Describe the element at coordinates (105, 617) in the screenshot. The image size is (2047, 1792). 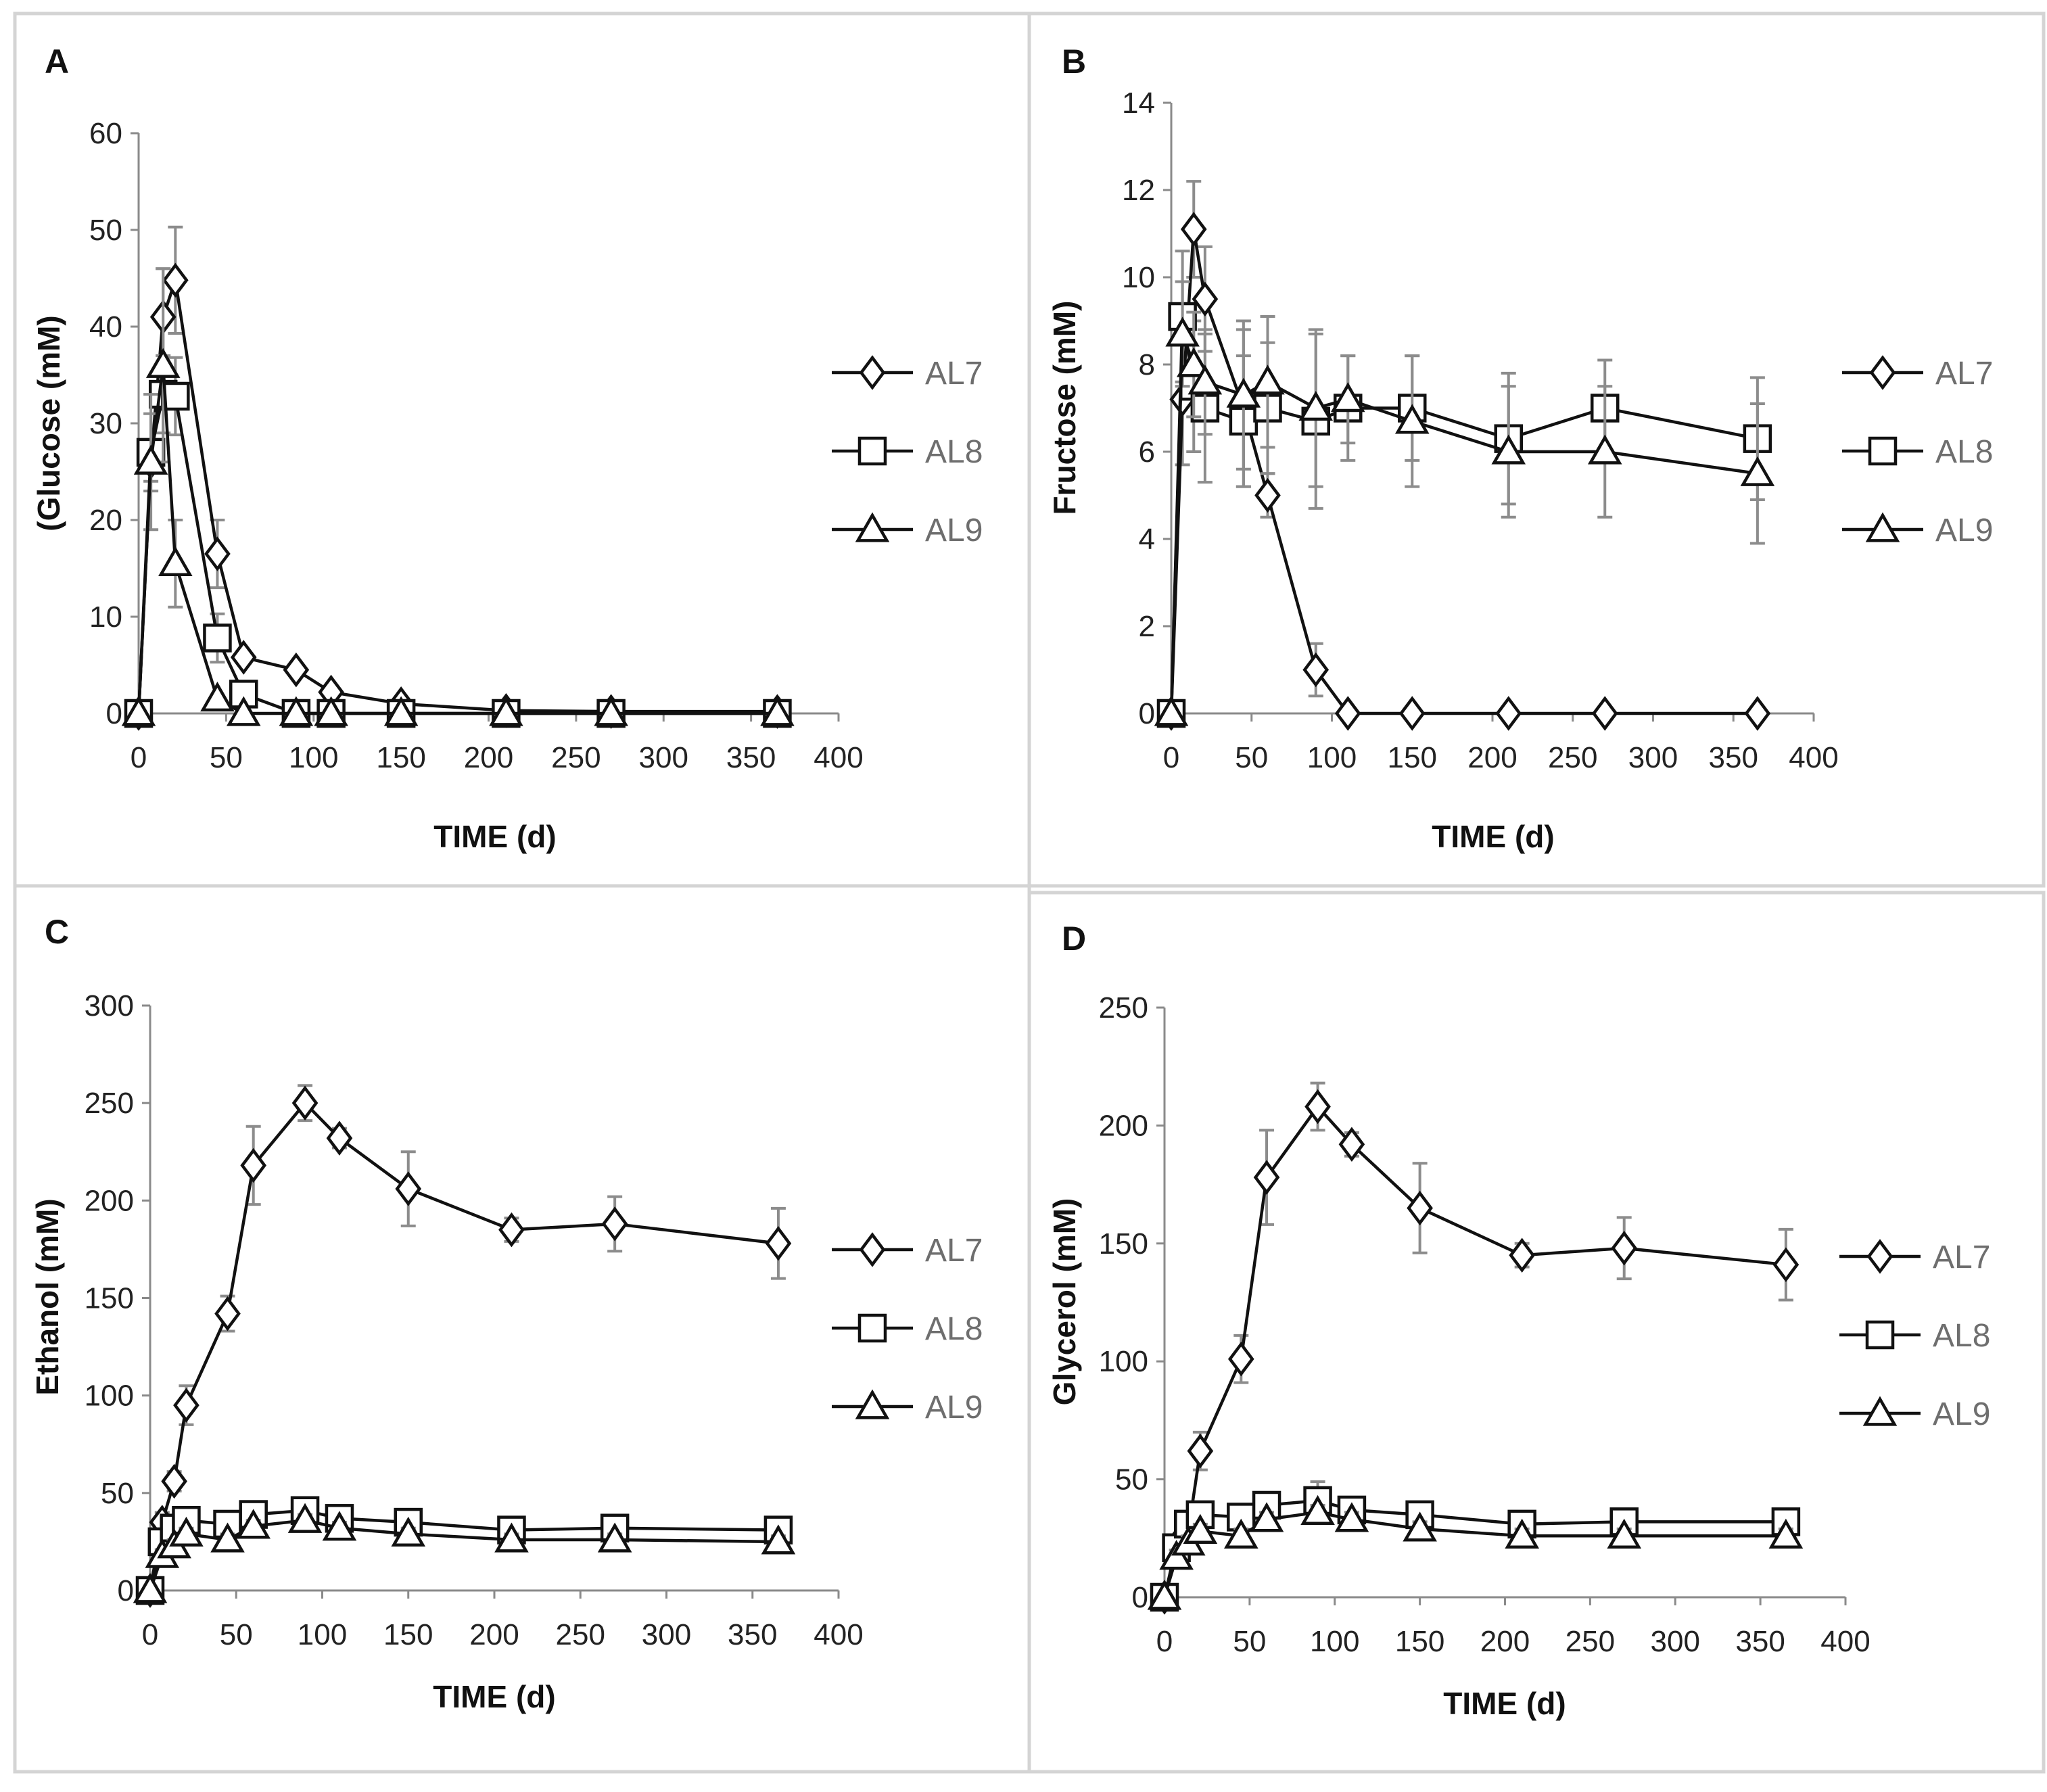
I see `y-tick-label: 10` at that location.